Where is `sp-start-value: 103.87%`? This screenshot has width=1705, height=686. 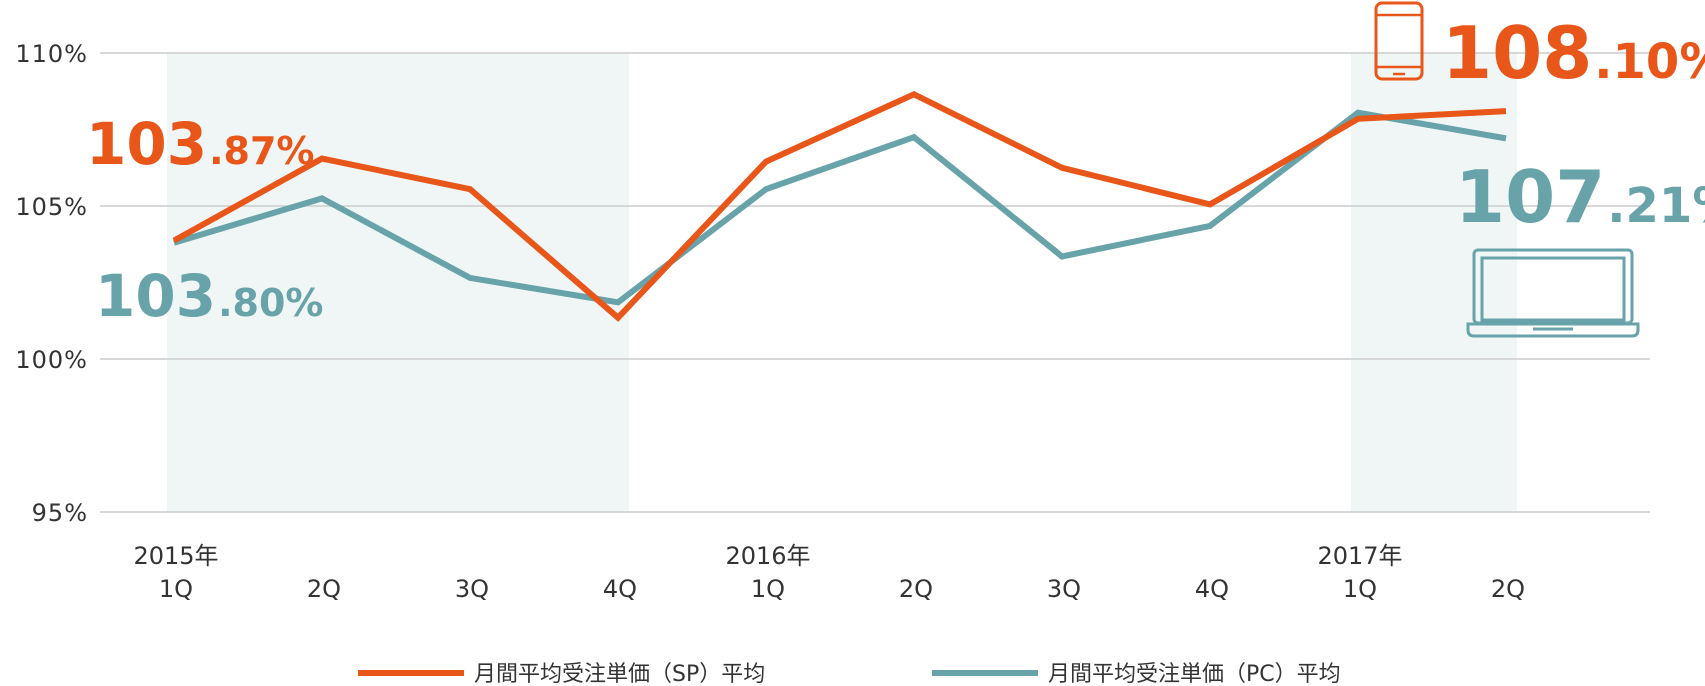
sp-start-value: 103.87% is located at coordinates (200, 144).